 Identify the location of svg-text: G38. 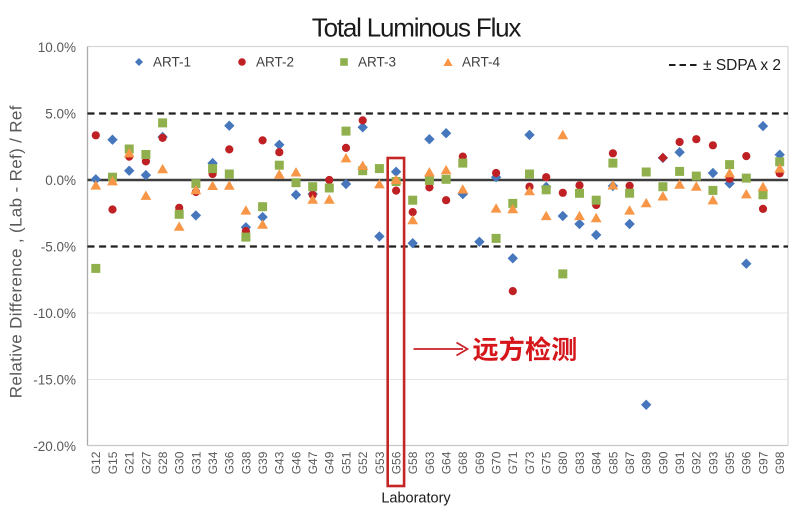
(246, 462).